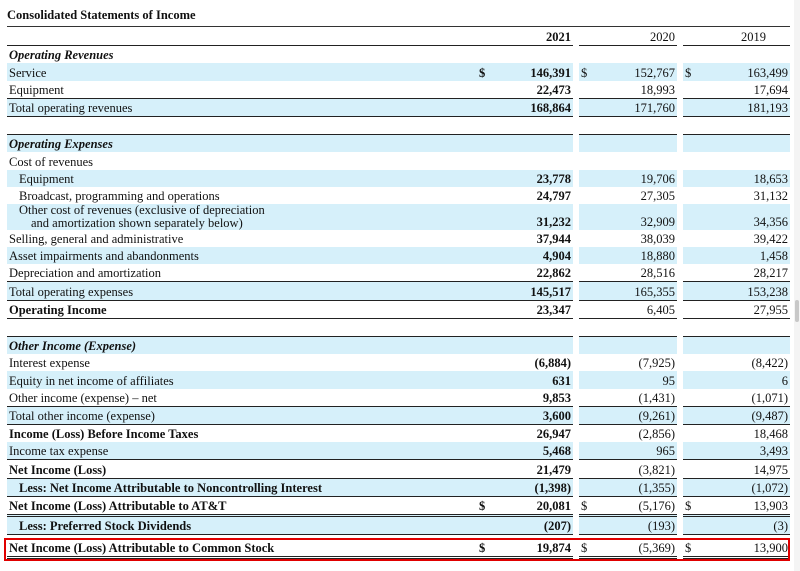 The image size is (800, 571). What do you see at coordinates (398, 89) in the screenshot?
I see `table-row-equipment-revenue: Equipment 22,473 18,993 17,694` at bounding box center [398, 89].